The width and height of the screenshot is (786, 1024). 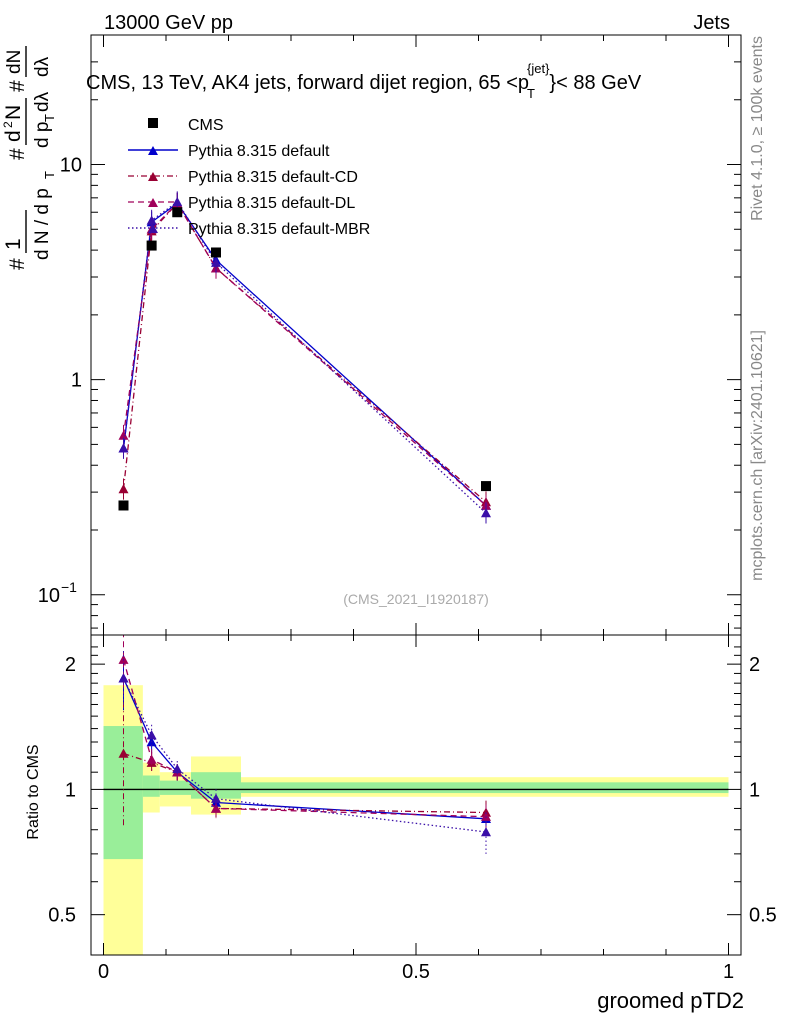 What do you see at coordinates (17, 264) in the screenshot?
I see `ylabel-hash1: #` at bounding box center [17, 264].